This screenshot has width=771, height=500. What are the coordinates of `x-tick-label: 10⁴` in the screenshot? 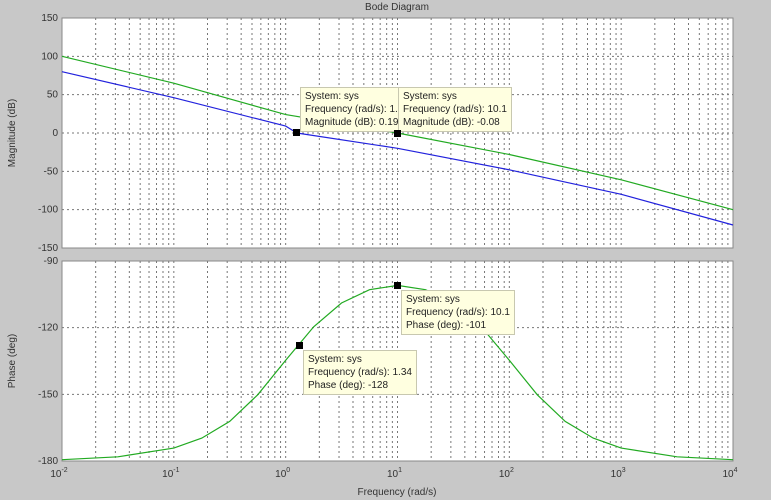 It's located at (729, 473).